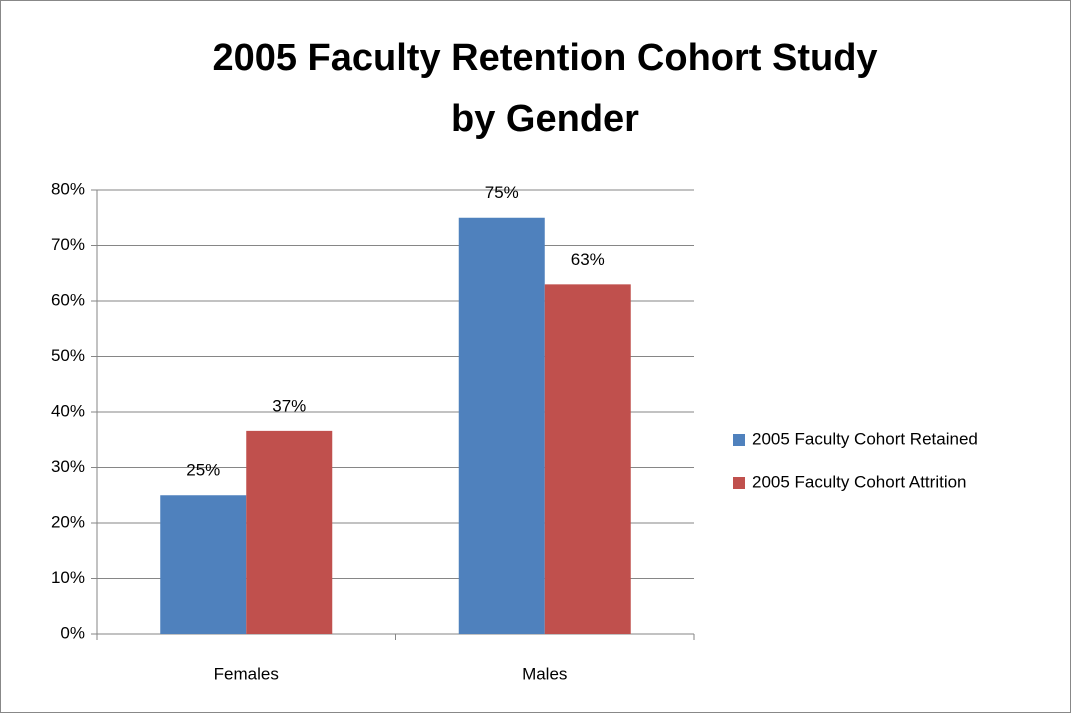 The height and width of the screenshot is (713, 1071). Describe the element at coordinates (72, 632) in the screenshot. I see `y-tick-label: 0%` at that location.